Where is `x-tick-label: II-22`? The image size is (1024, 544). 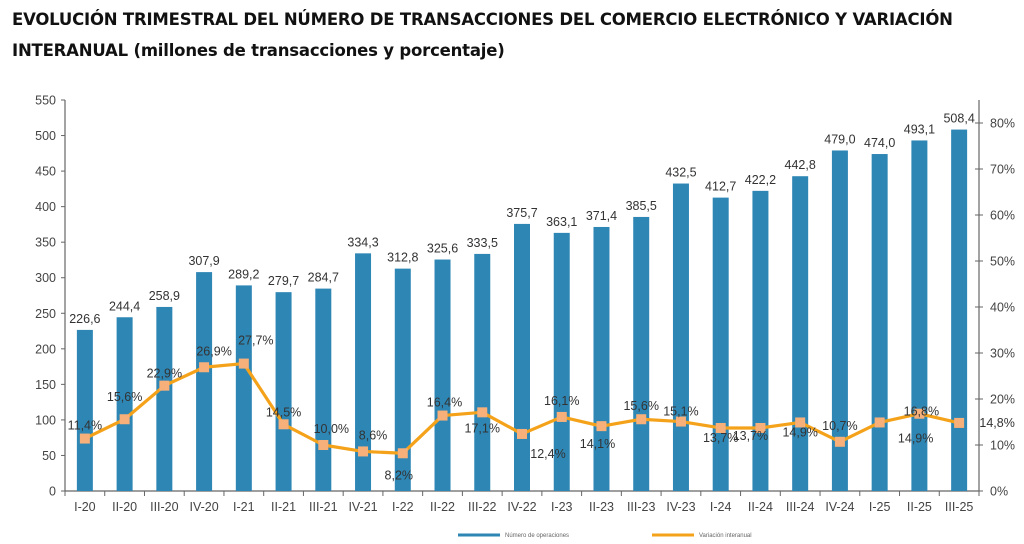 x-tick-label: II-22 is located at coordinates (442, 507).